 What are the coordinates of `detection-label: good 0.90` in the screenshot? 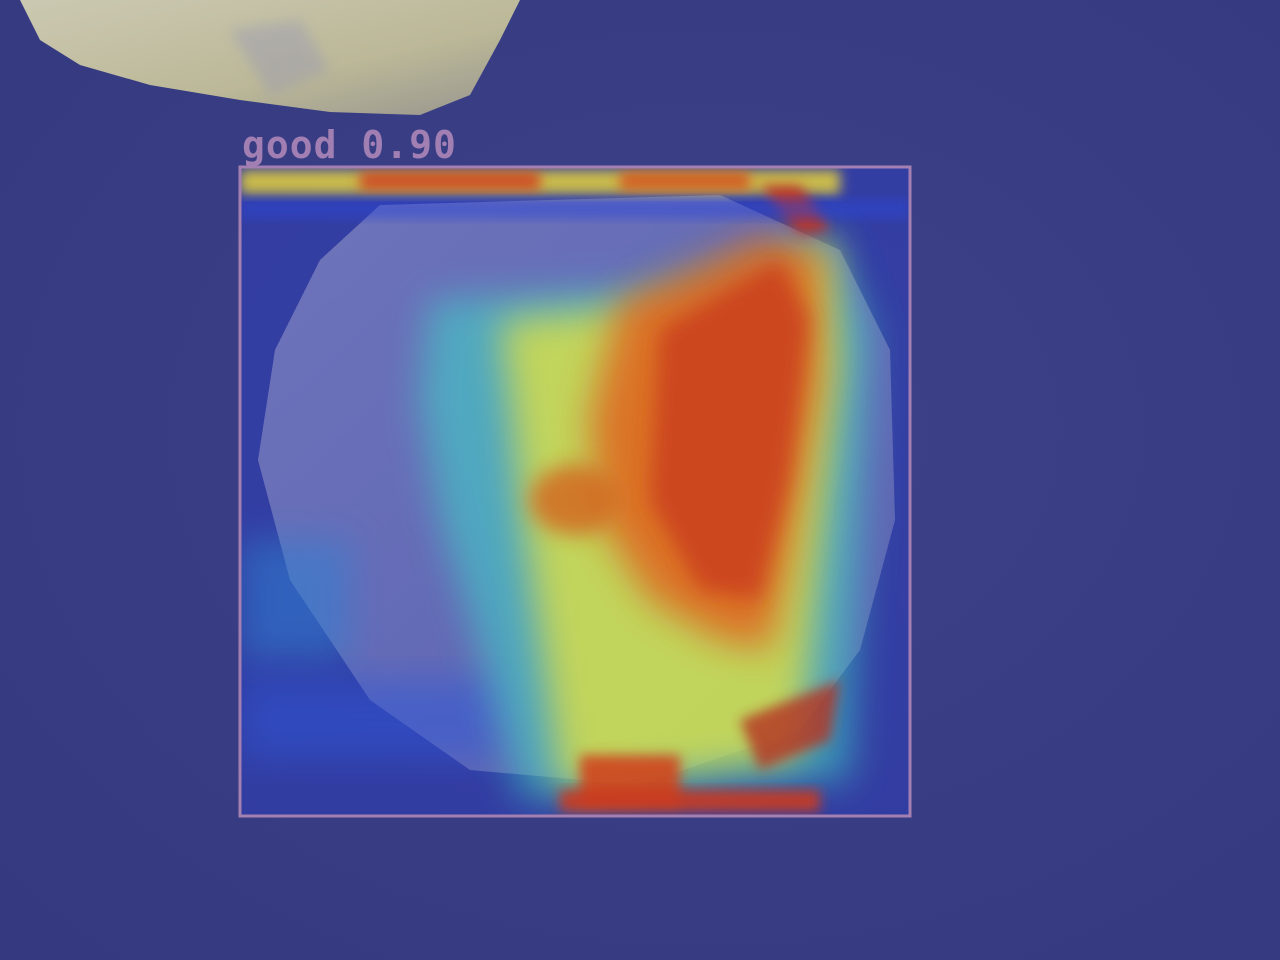 It's located at (349, 145).